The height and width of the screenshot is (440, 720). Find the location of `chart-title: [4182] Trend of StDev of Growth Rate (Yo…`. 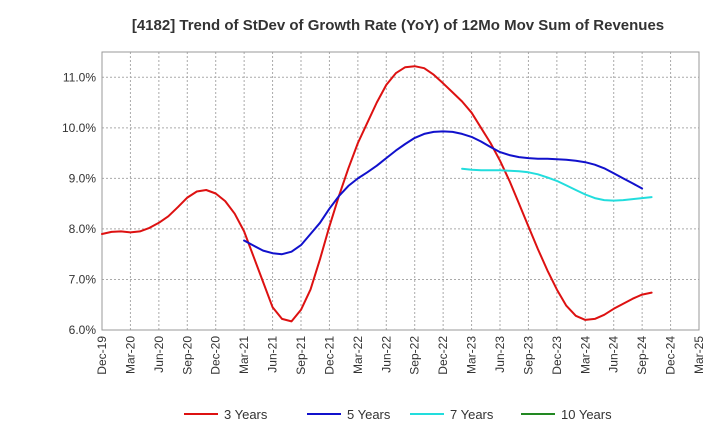

chart-title: [4182] Trend of StDev of Growth Rate (Yo… is located at coordinates (398, 25).